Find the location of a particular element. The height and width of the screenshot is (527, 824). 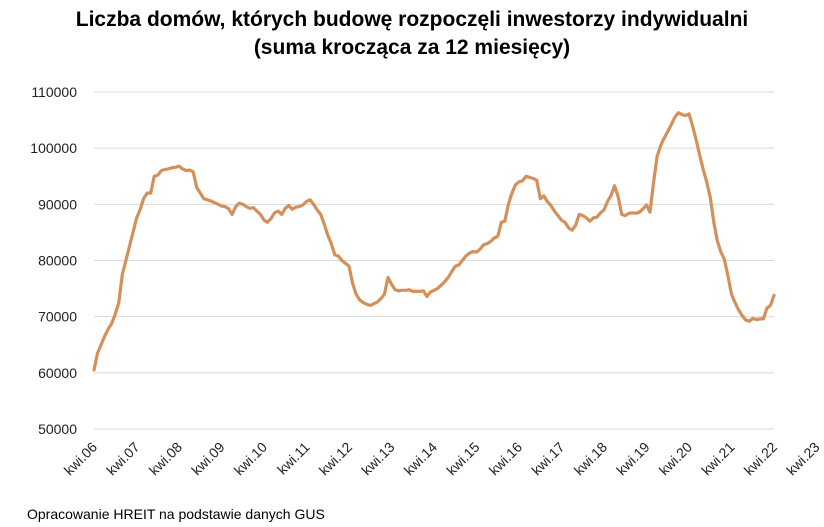

x-tick-label: kwi.16 is located at coordinates (506, 459).